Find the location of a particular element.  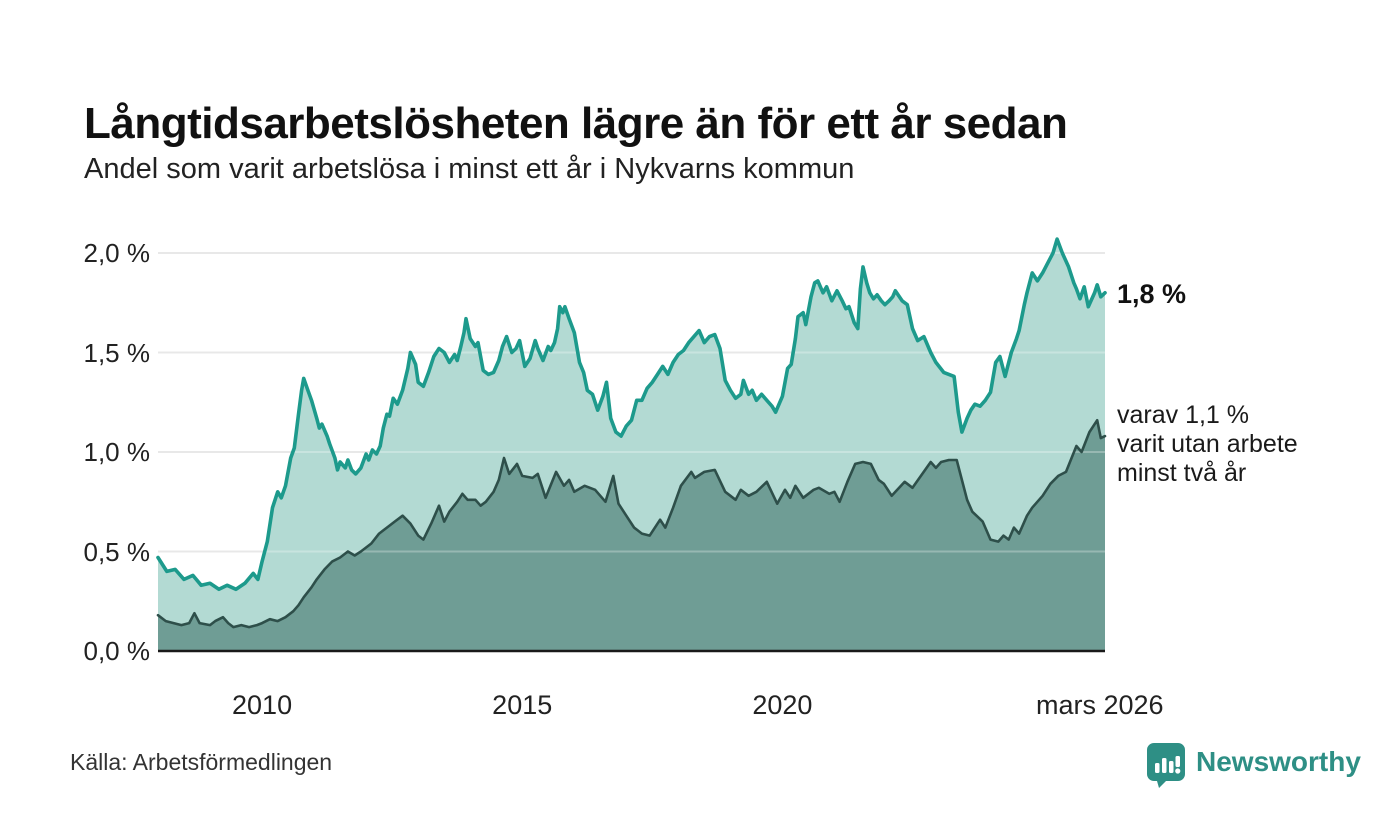

end-value-label-subseries-line: minst två år is located at coordinates (1182, 473).